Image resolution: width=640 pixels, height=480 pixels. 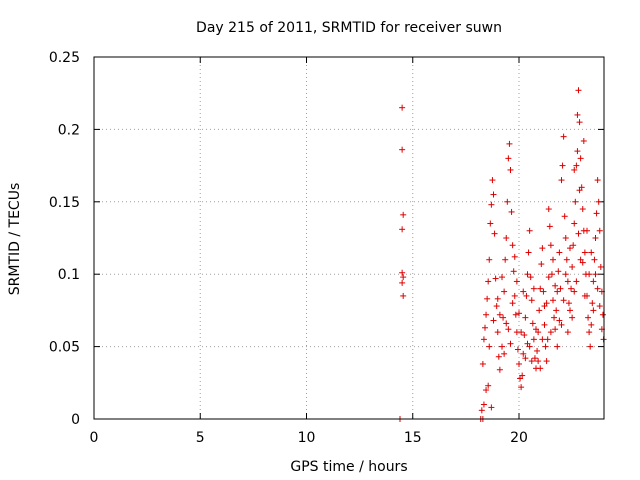 What do you see at coordinates (64, 348) in the screenshot?
I see `y-tick-label: 0.05` at bounding box center [64, 348].